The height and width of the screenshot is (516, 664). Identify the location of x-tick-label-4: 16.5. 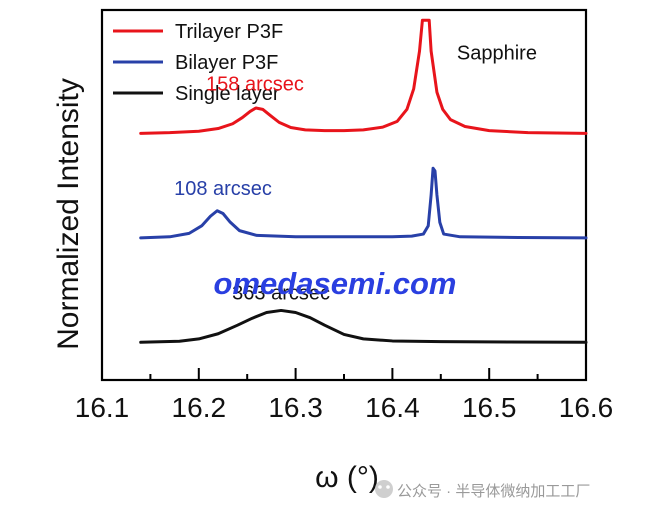
(489, 407).